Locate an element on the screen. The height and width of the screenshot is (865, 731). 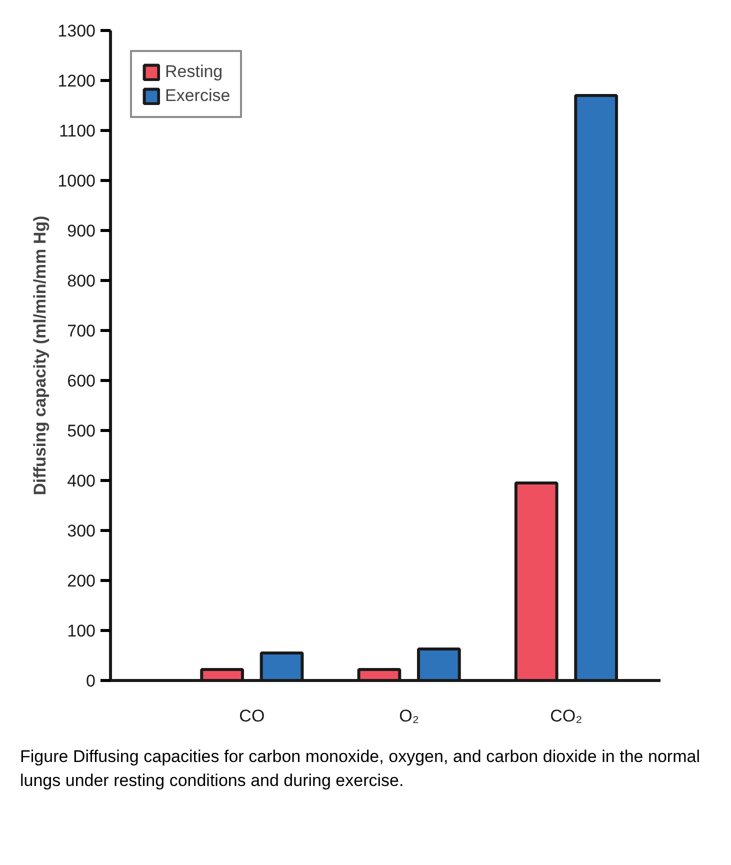
y-tick-label: 1200 is located at coordinates (77, 81).